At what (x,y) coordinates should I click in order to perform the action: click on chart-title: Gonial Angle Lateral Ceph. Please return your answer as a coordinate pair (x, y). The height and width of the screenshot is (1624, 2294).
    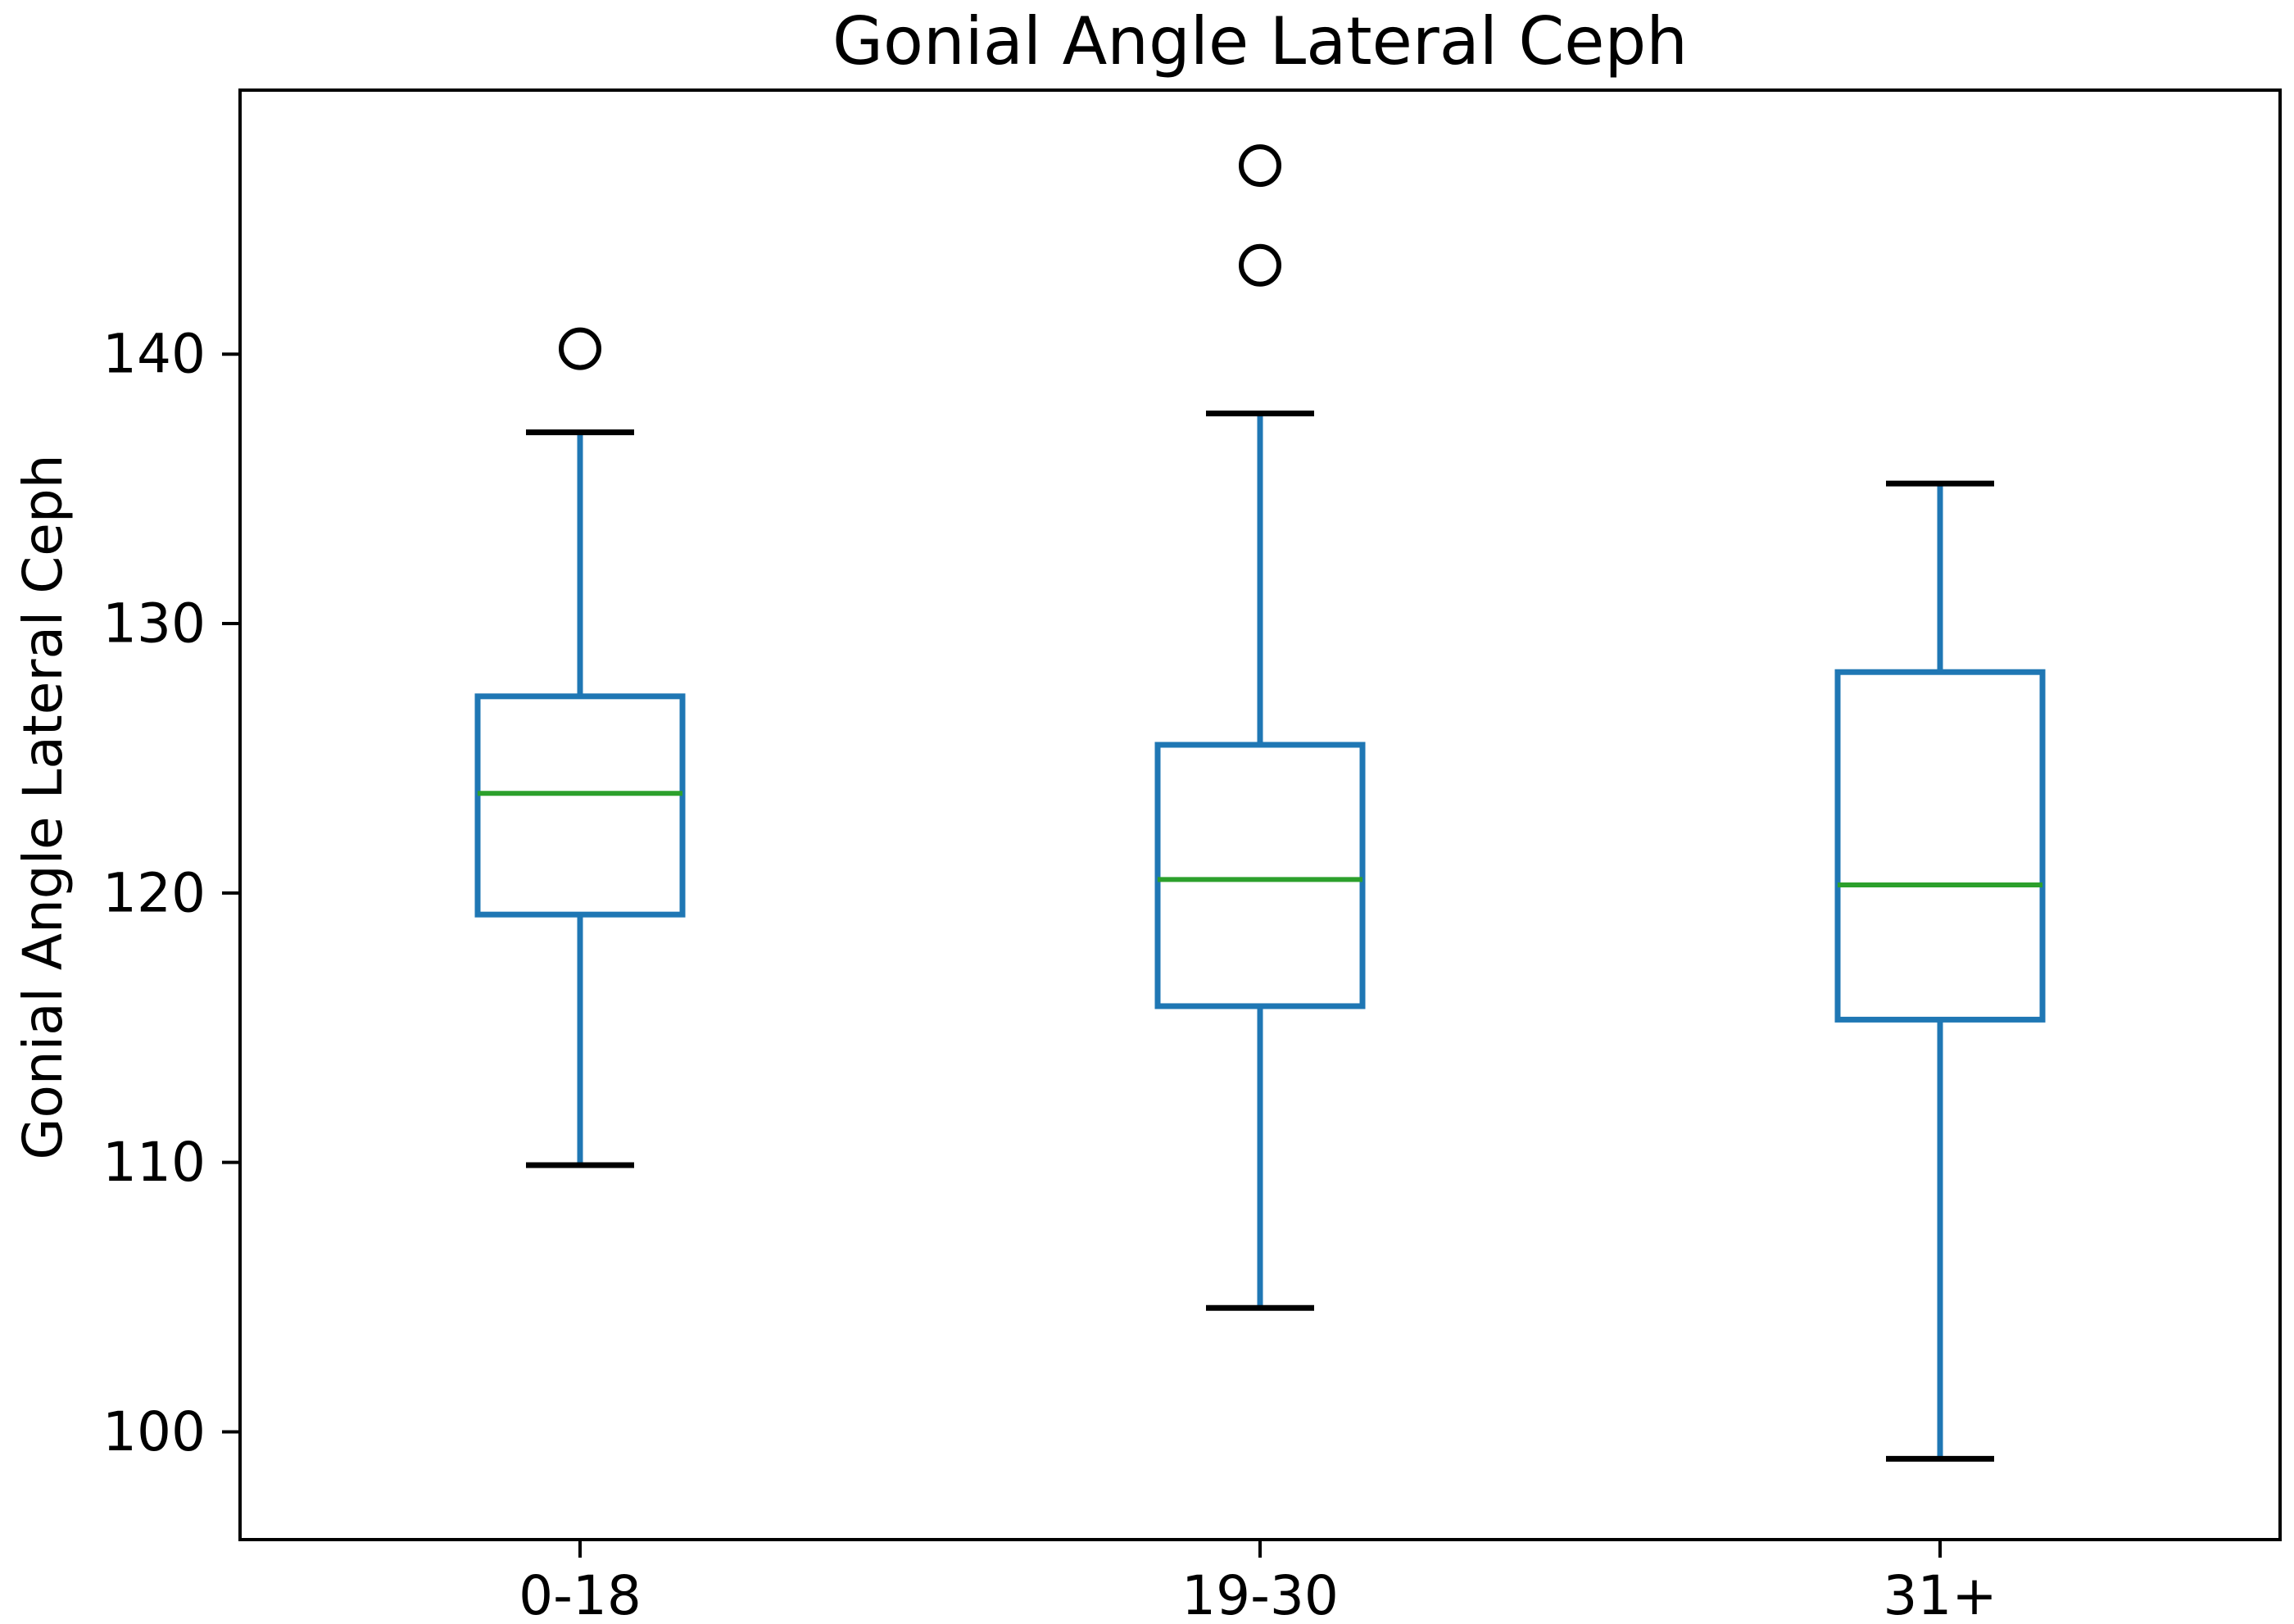
    Looking at the image, I should click on (1260, 41).